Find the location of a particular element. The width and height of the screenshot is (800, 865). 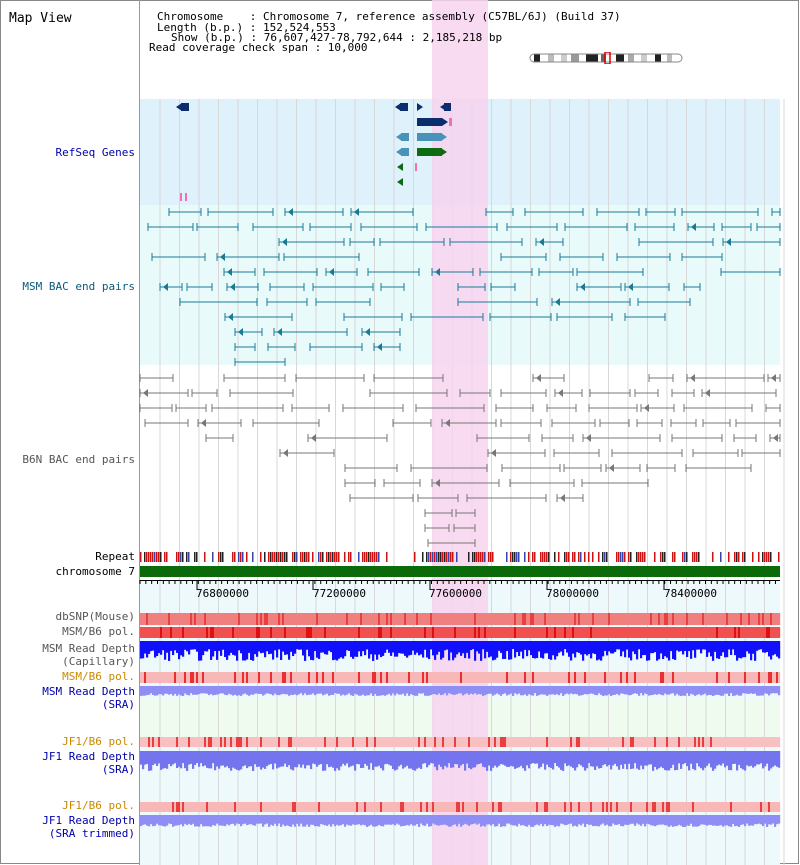

track-label-jf1-pol-trimmed: JF1/B6 pol. is located at coordinates (98, 805).